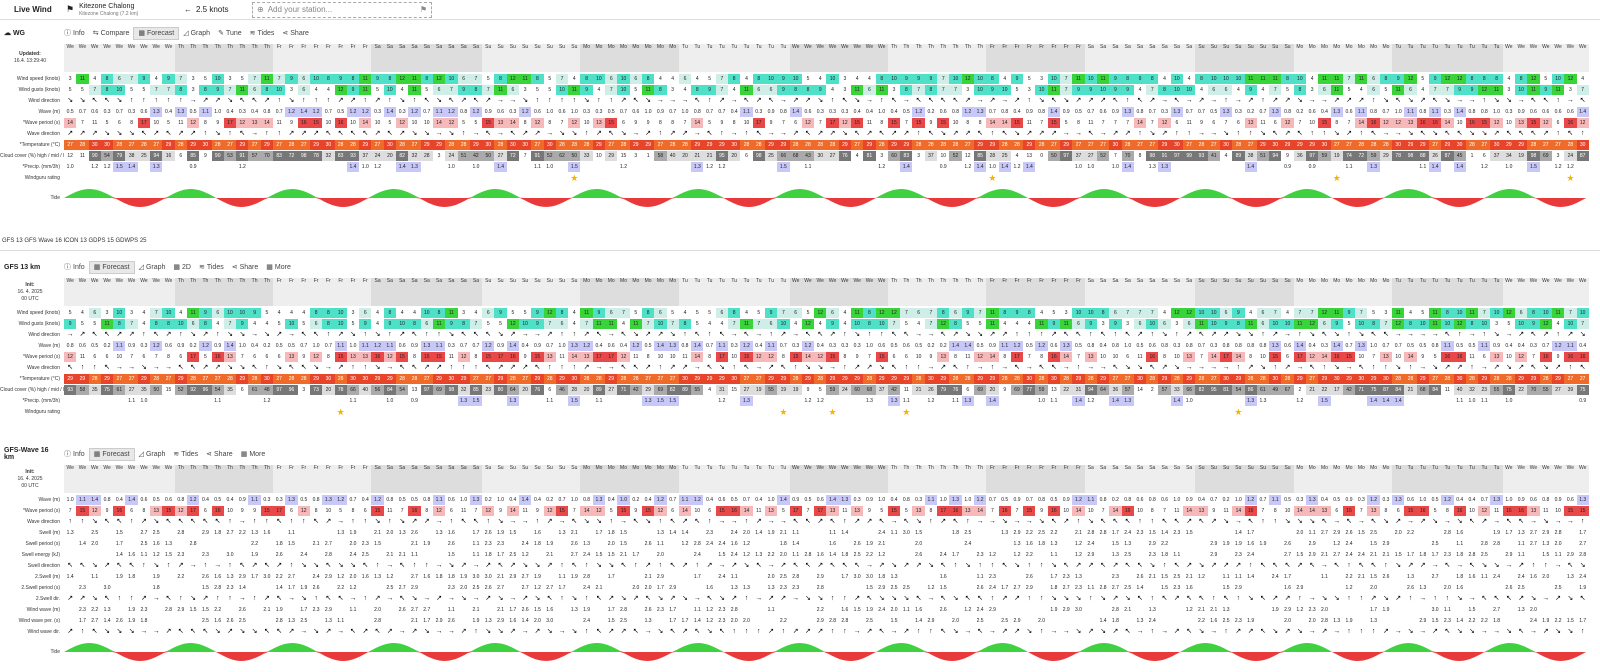  I want to click on cell: 1.3, so click(734, 587).